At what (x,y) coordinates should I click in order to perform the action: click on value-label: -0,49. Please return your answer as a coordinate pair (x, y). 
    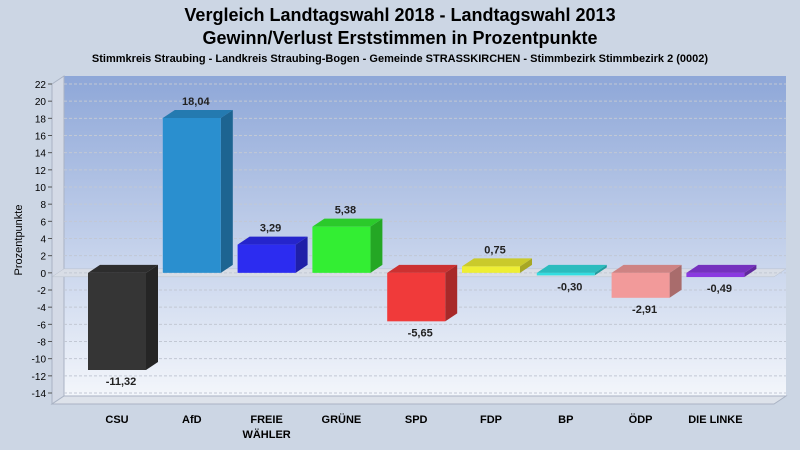
    Looking at the image, I should click on (719, 289).